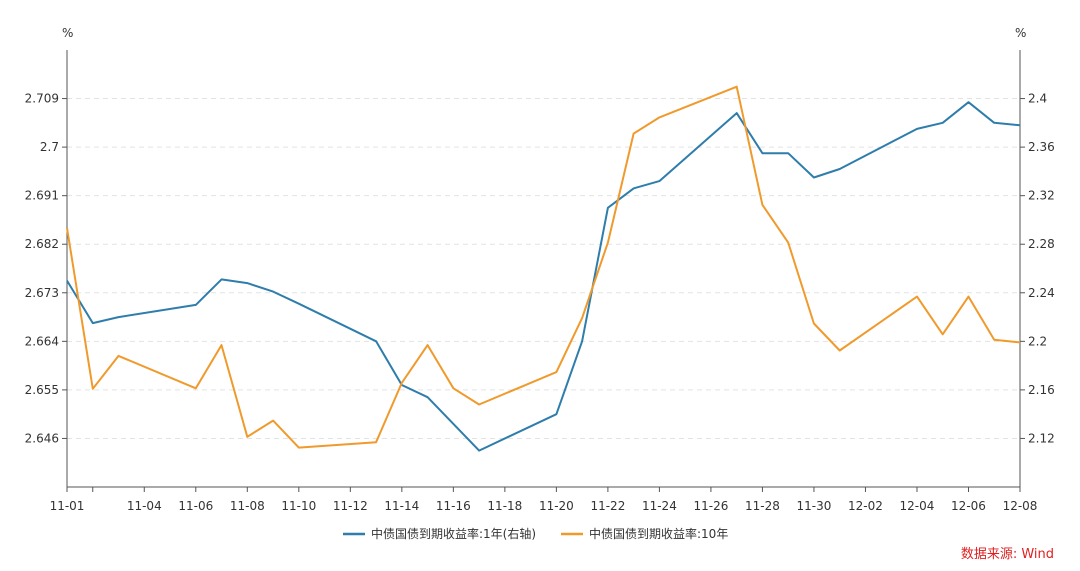 This screenshot has width=1080, height=571. Describe the element at coordinates (968, 506) in the screenshot. I see `x-tick-label: 12-06` at that location.